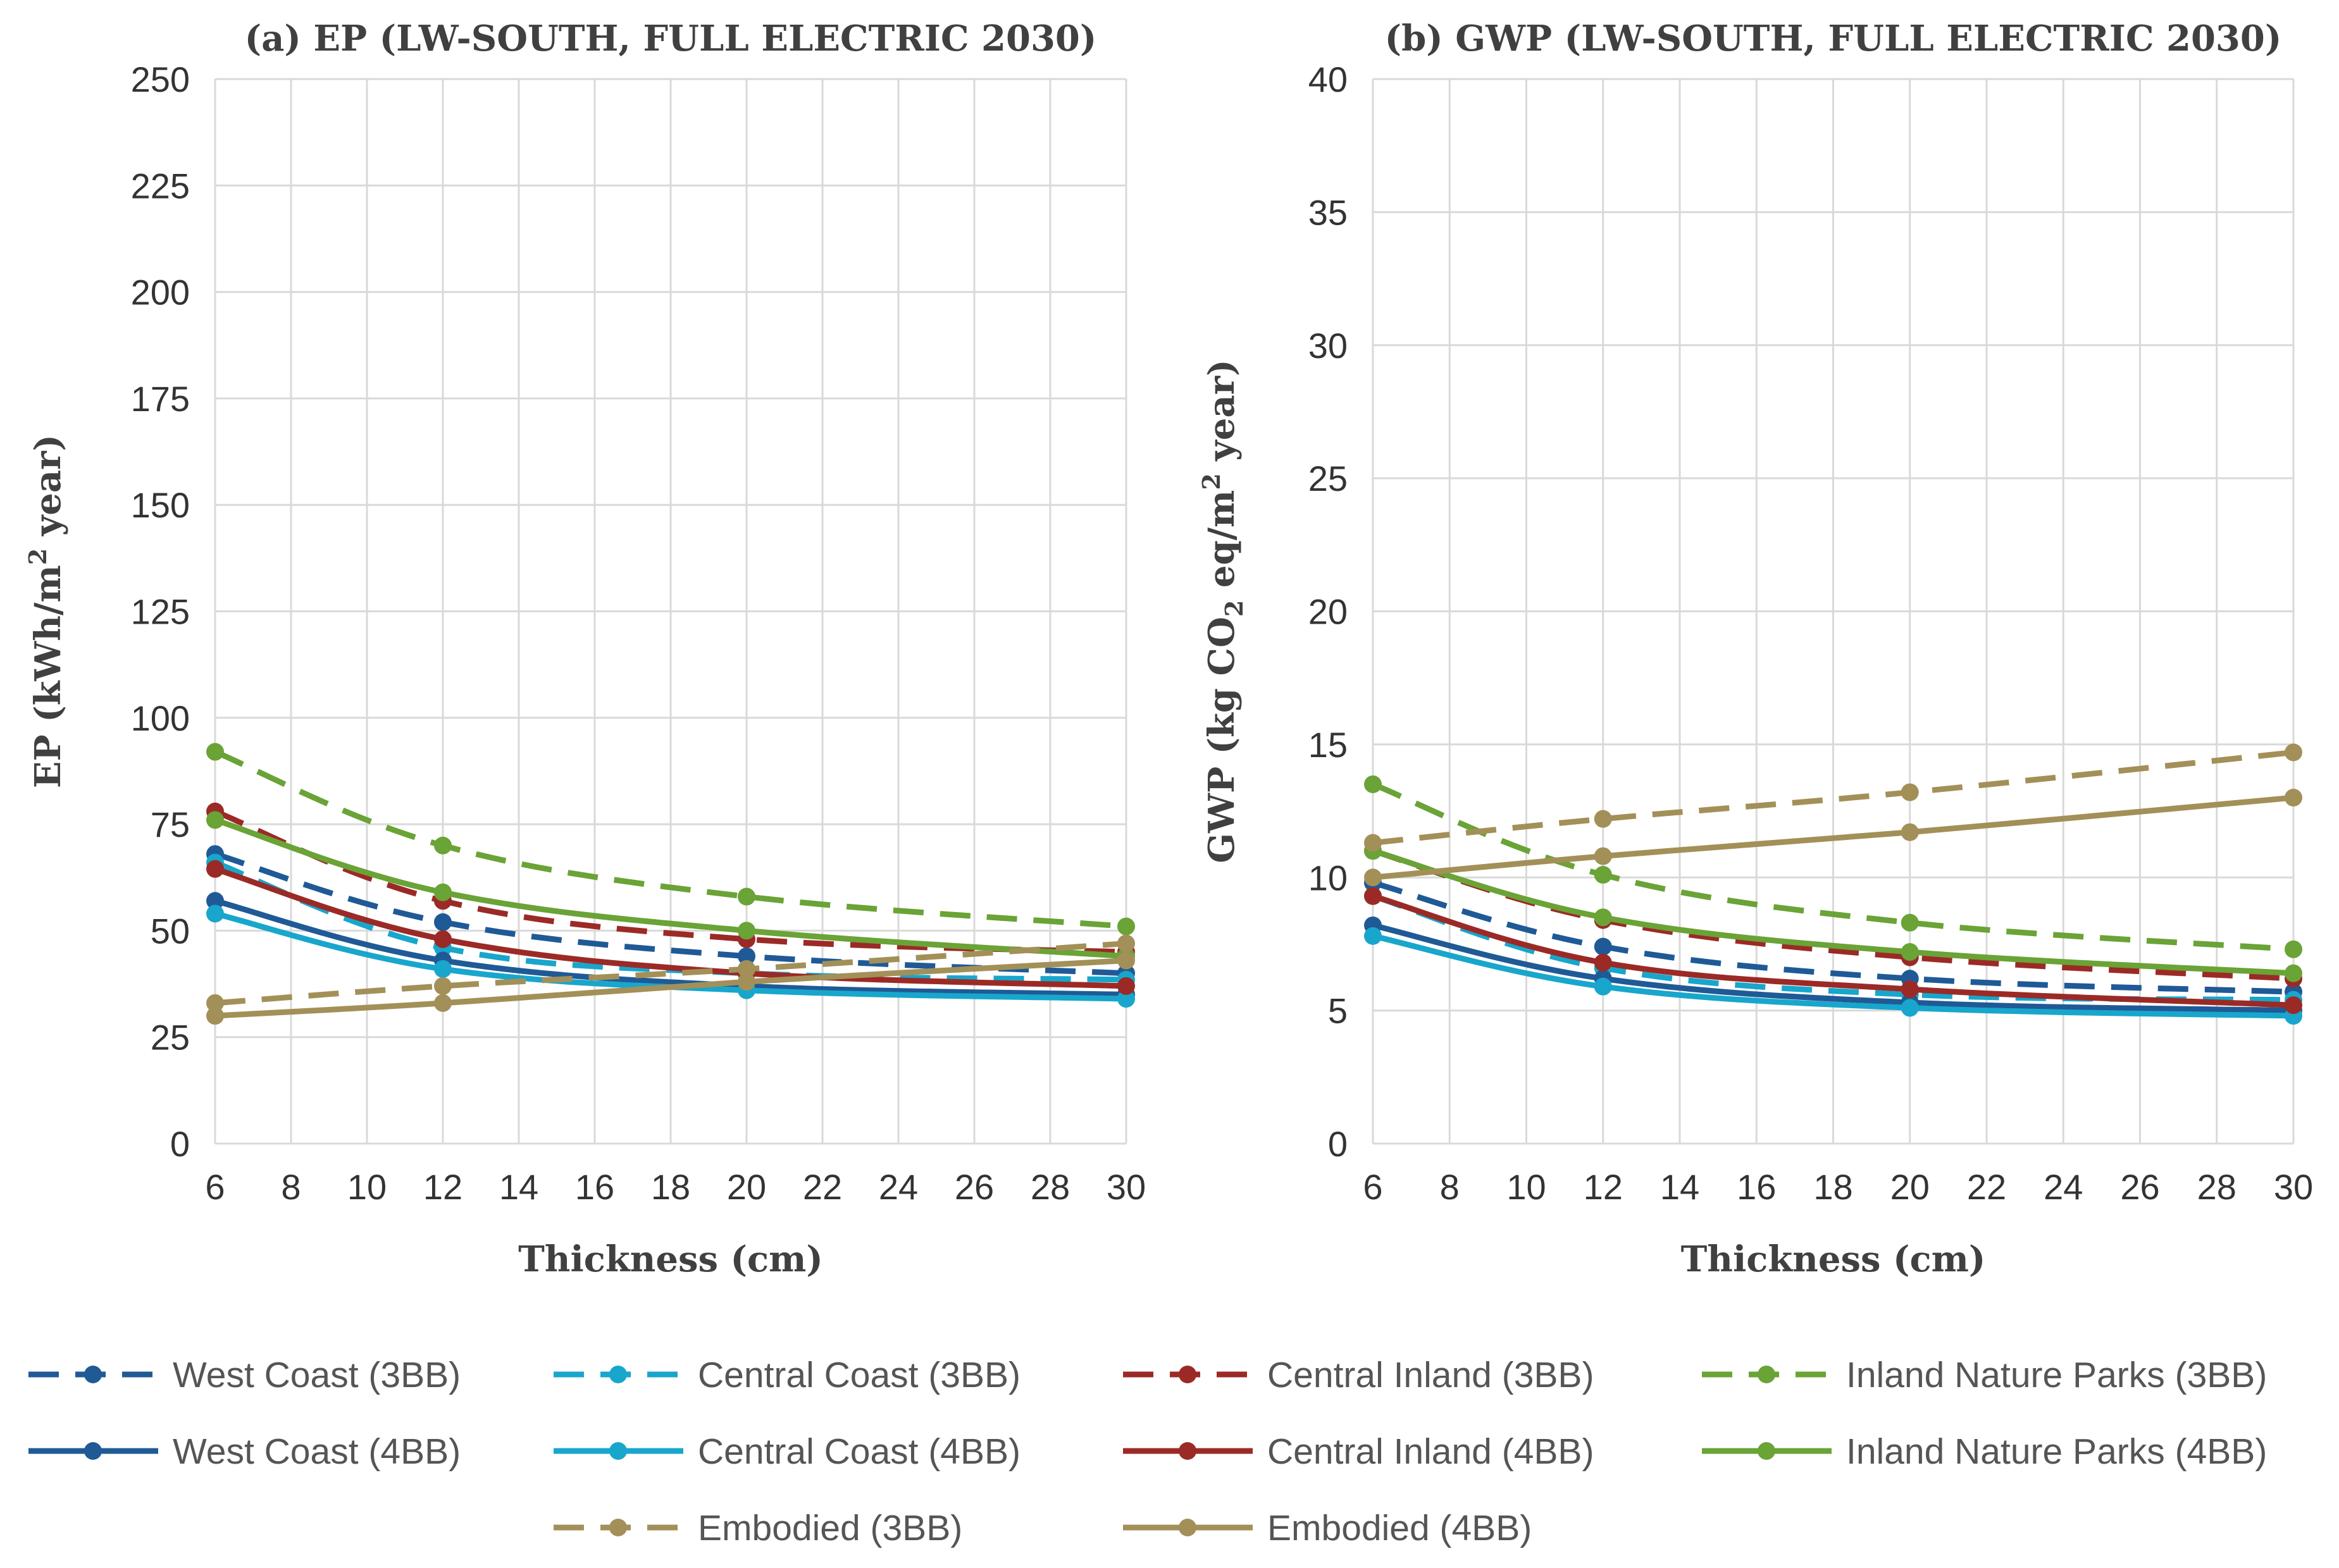 The image size is (2339, 1568). Describe the element at coordinates (1222, 545) in the screenshot. I see `y-axis-title-part: eq/m` at that location.